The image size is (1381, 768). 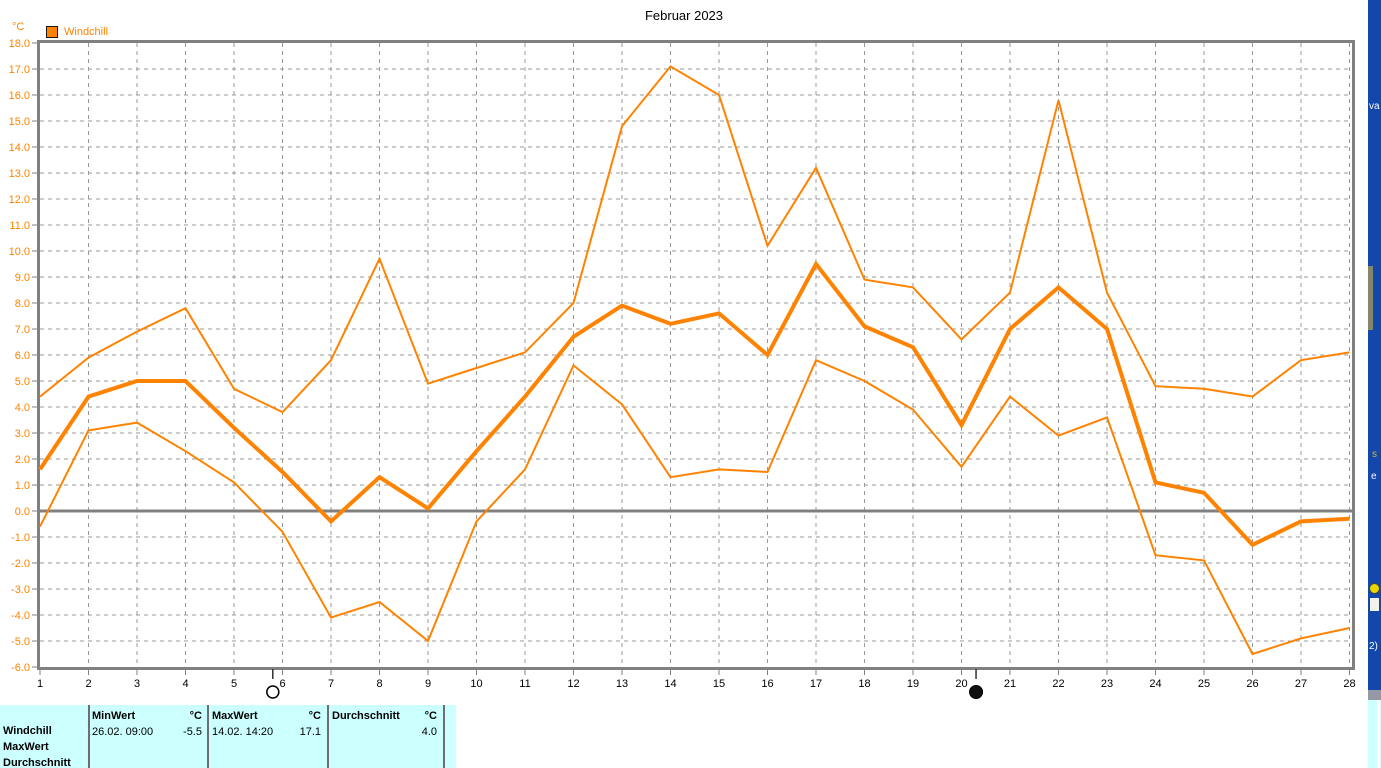 What do you see at coordinates (19, 44) in the screenshot?
I see `y-axis-tick-label: 18.0` at bounding box center [19, 44].